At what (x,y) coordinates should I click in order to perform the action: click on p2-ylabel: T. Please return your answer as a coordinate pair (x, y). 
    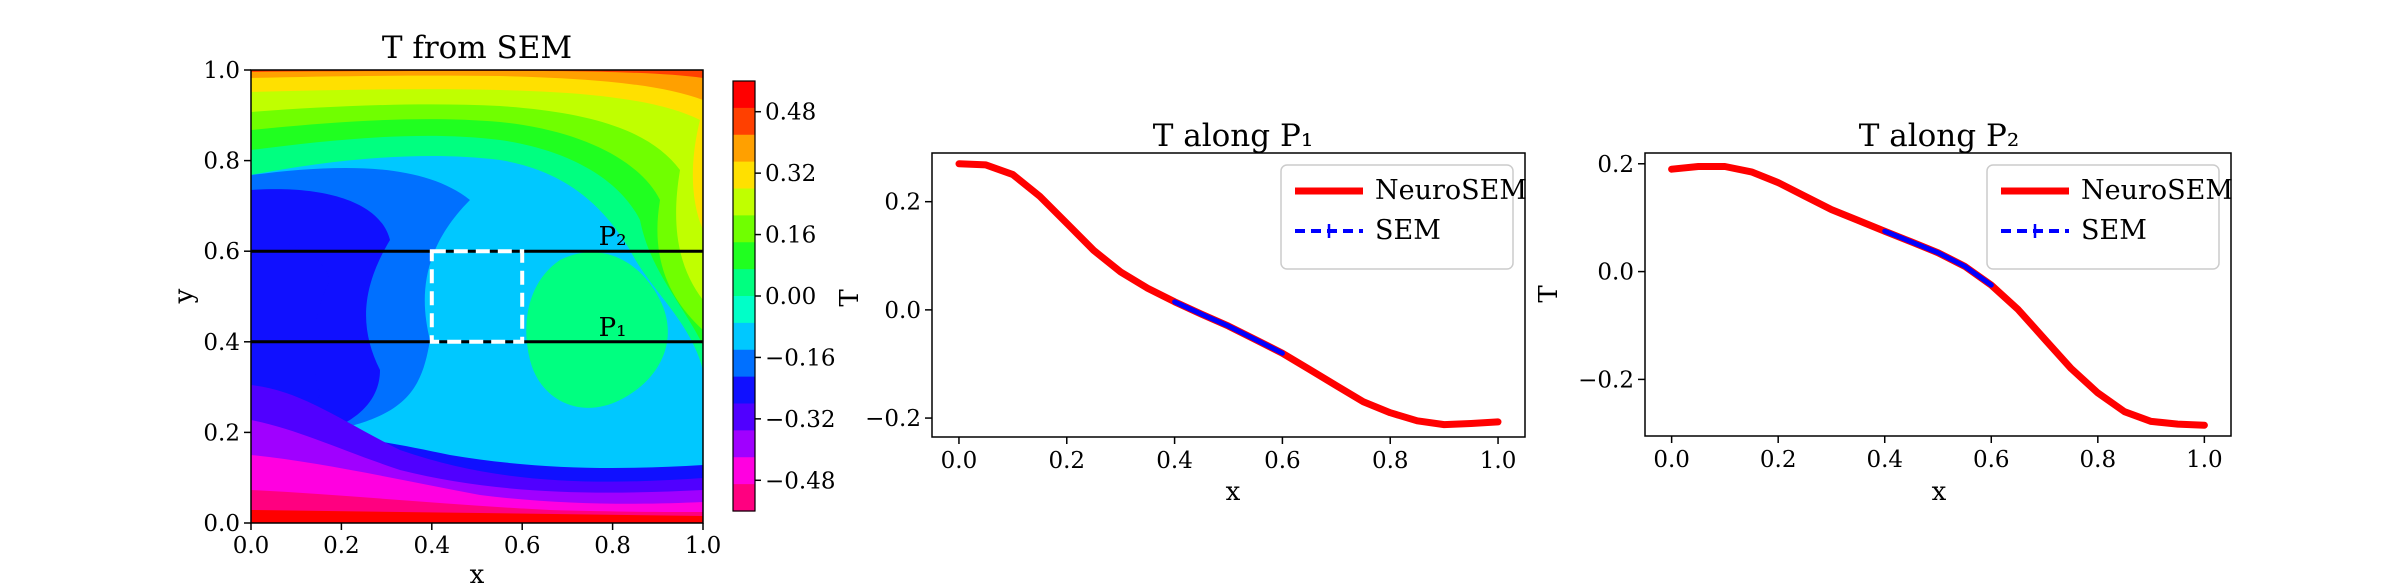
    Looking at the image, I should click on (1549, 294).